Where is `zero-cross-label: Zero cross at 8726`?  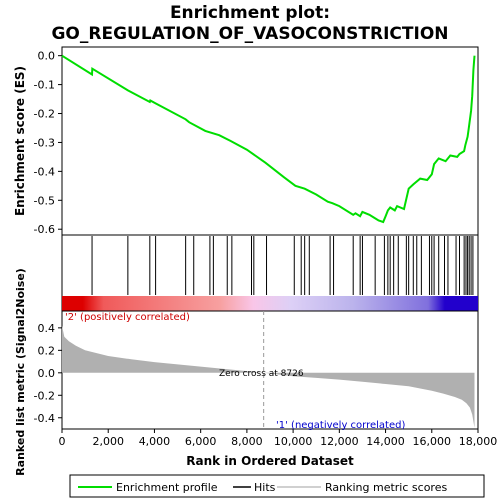 zero-cross-label: Zero cross at 8726 is located at coordinates (261, 374).